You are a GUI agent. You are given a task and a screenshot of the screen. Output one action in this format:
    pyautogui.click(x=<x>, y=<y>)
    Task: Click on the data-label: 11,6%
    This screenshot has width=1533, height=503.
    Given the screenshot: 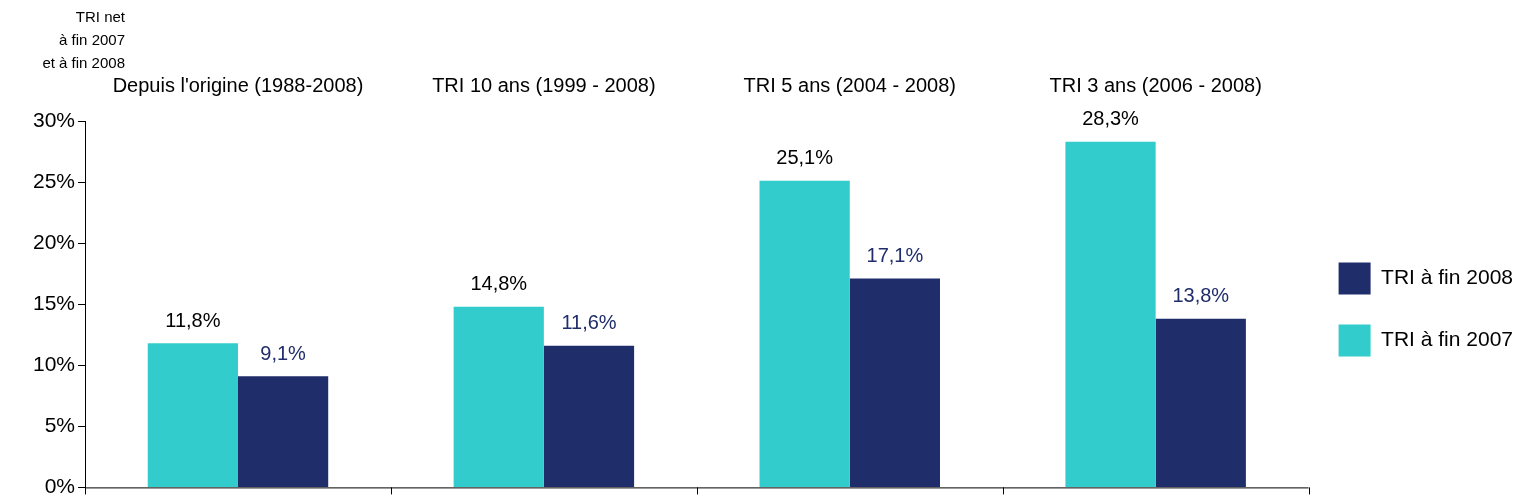 What is the action you would take?
    pyautogui.click(x=589, y=322)
    